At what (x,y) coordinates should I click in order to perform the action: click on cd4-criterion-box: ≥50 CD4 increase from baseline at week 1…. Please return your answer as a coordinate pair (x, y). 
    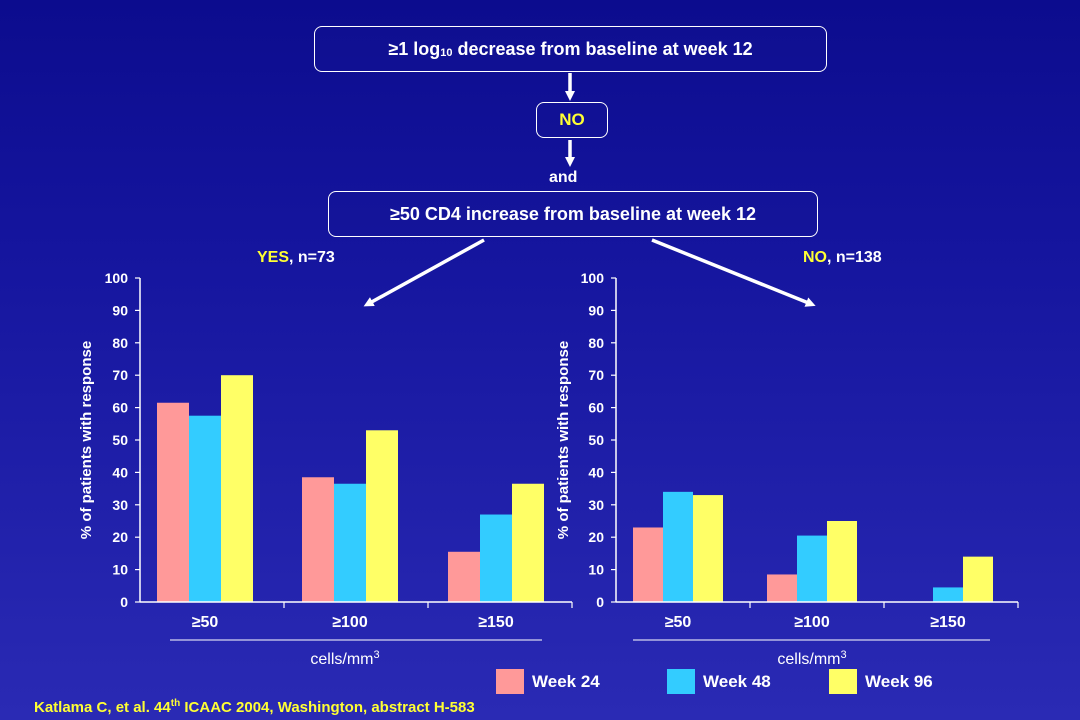
    Looking at the image, I should click on (573, 214).